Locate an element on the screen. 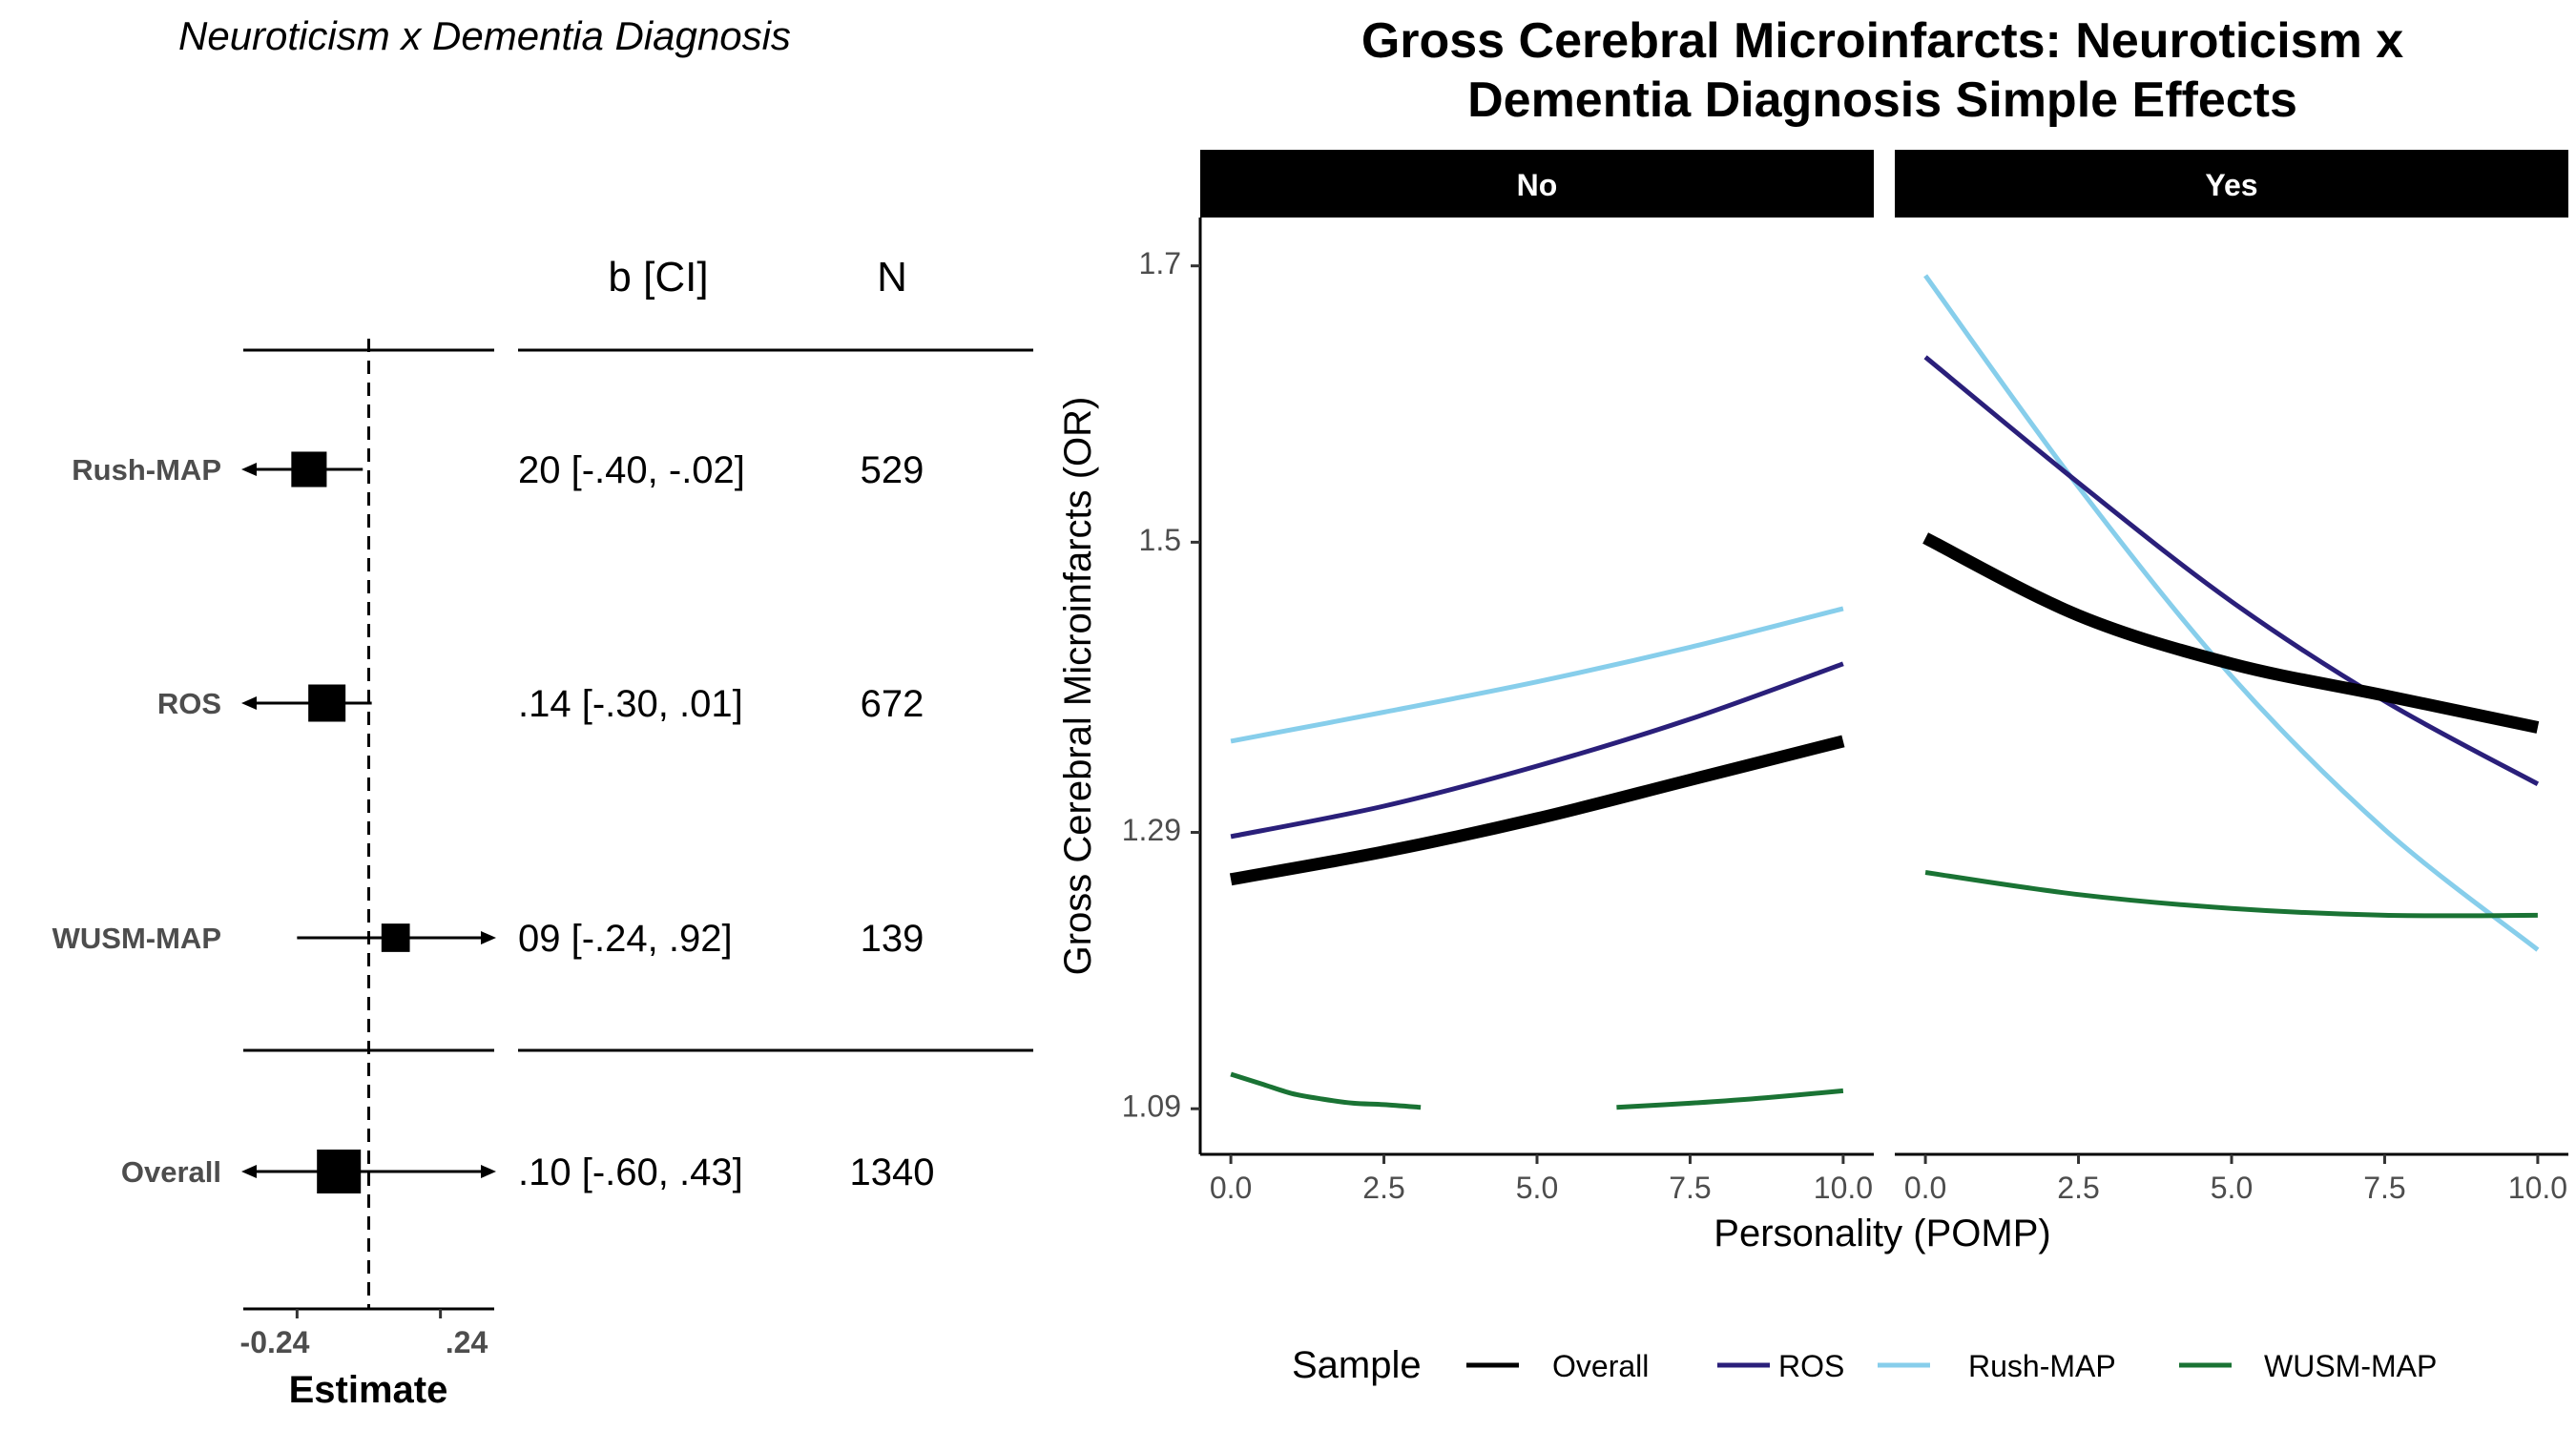 Image resolution: width=2576 pixels, height=1431 pixels. ci-text-overall: .10 [-.60, .43] is located at coordinates (630, 1172).